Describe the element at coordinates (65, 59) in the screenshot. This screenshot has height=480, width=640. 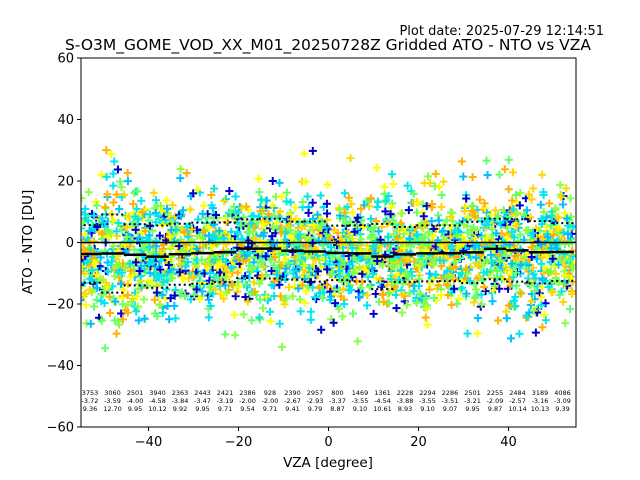
I see `y-tick-label: 60` at that location.